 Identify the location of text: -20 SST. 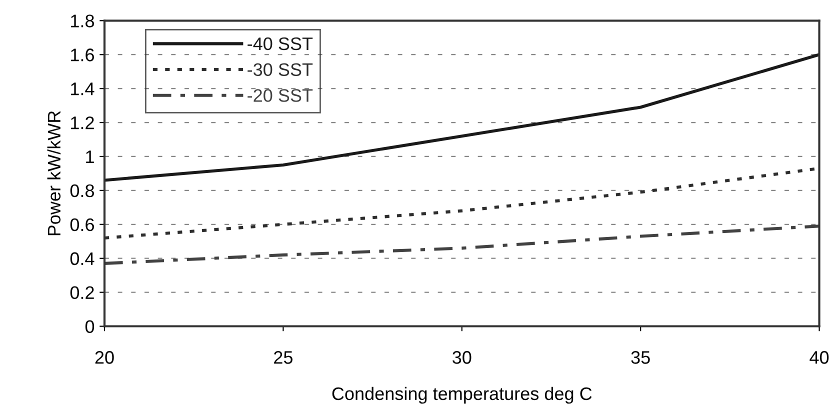
(280, 95).